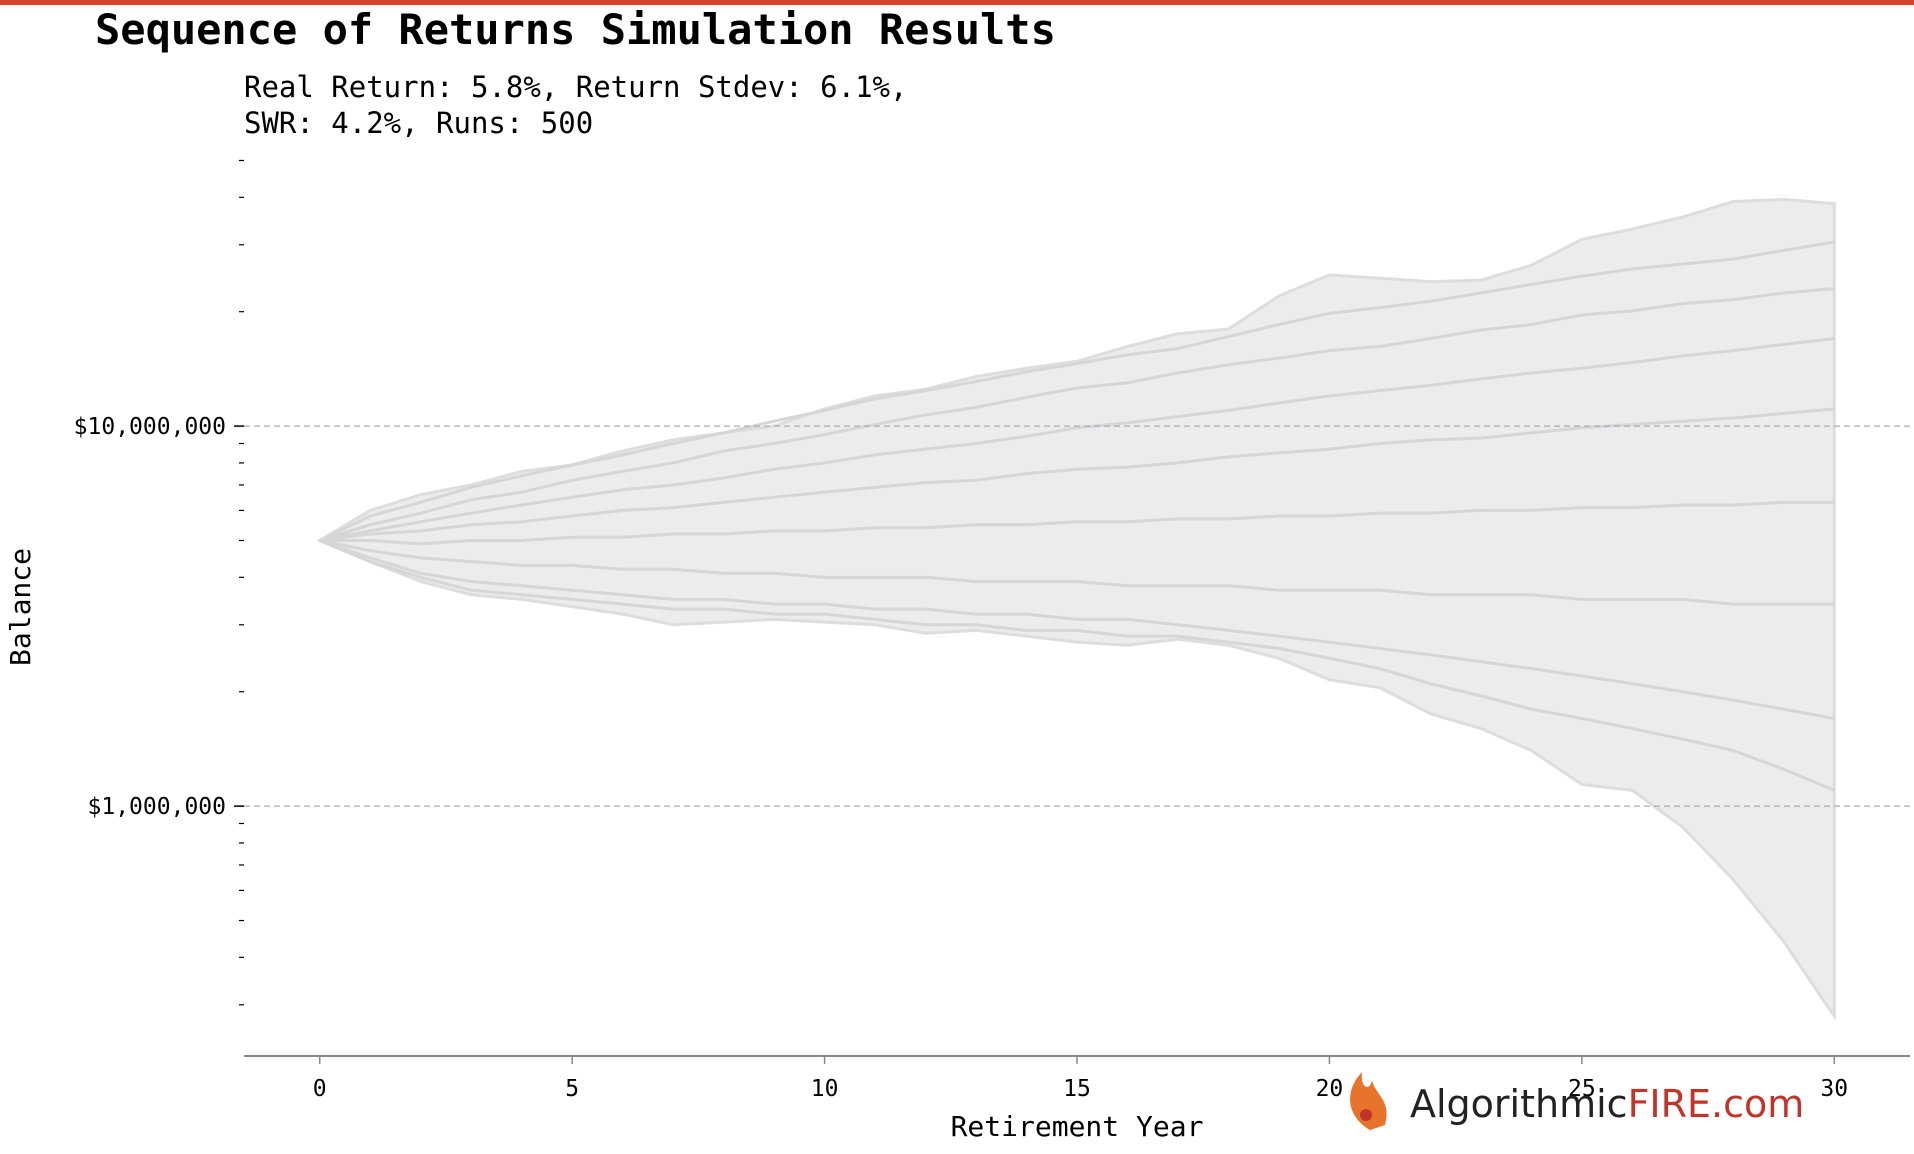 The height and width of the screenshot is (1154, 1914). What do you see at coordinates (575, 29) in the screenshot?
I see `chart-title: Sequence of Returns Simulation Results` at bounding box center [575, 29].